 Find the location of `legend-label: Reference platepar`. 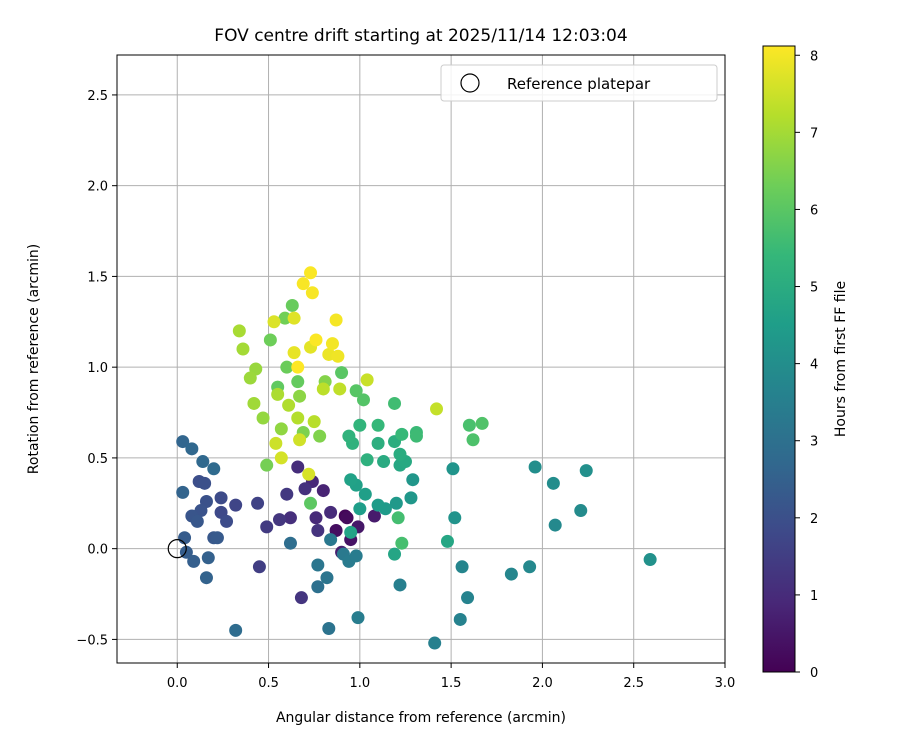

legend-label: Reference platepar is located at coordinates (579, 84).